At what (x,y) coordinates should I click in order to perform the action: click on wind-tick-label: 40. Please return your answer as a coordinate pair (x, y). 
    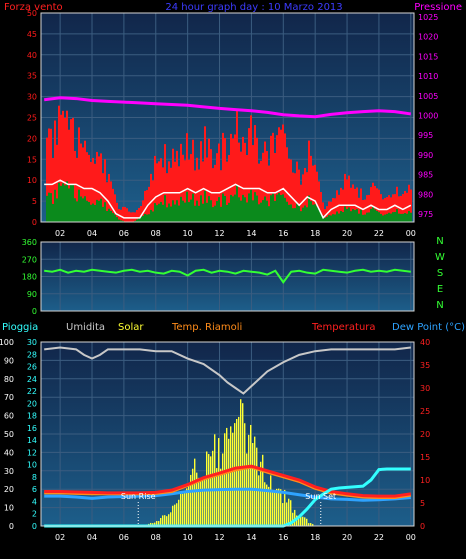
    Looking at the image, I should click on (32, 55).